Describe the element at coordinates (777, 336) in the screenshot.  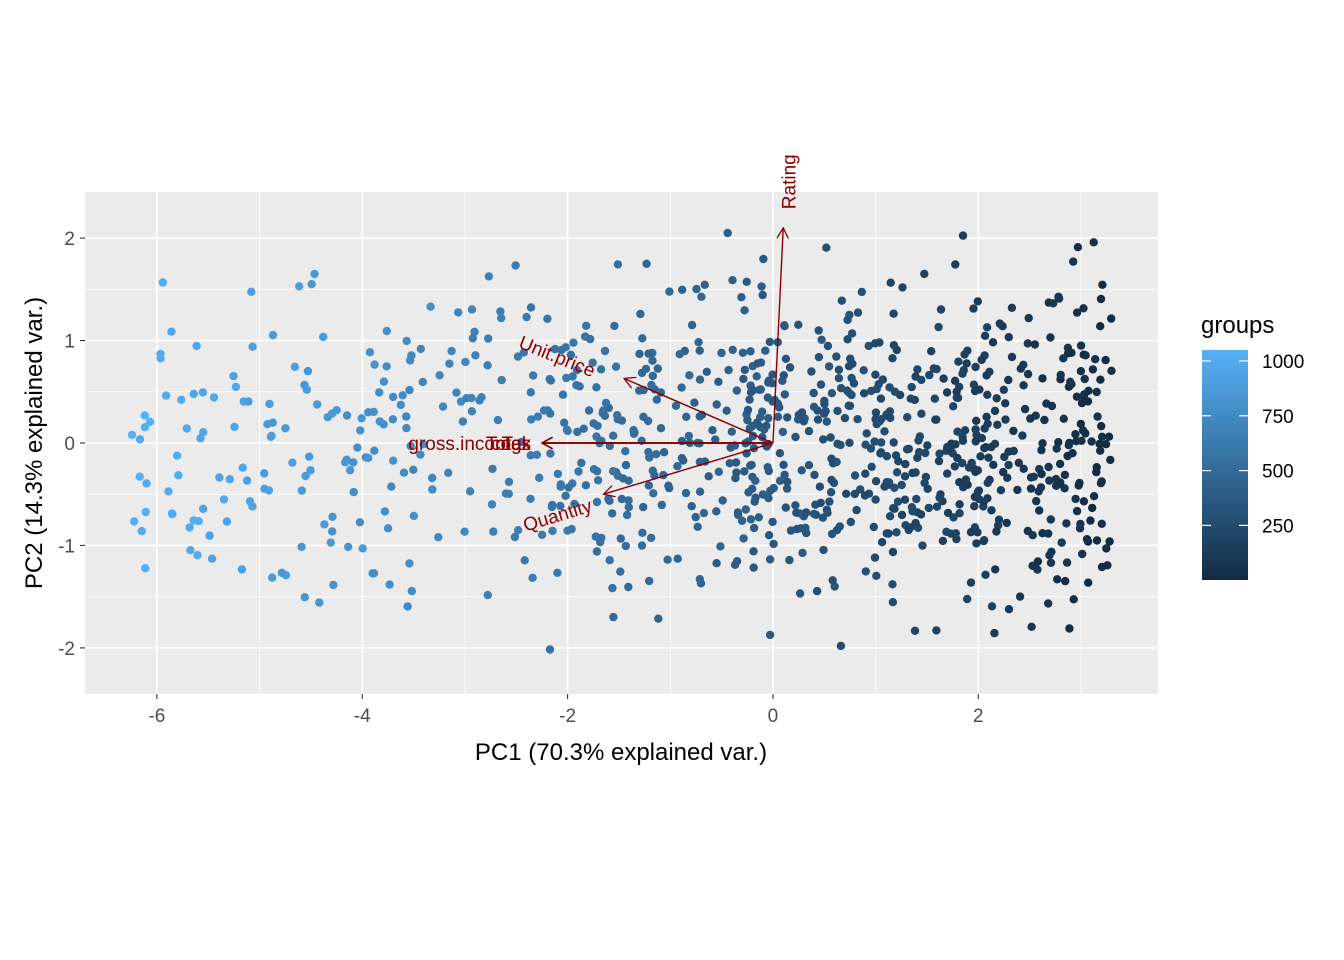
I see `loading-arrow` at that location.